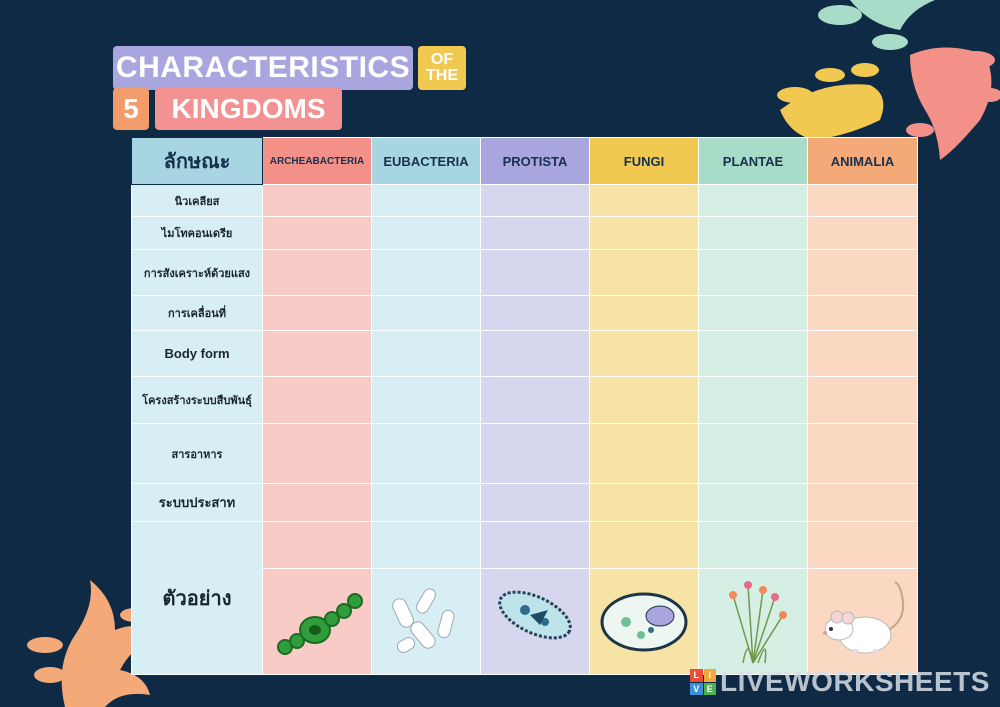 Image resolution: width=1000 pixels, height=707 pixels. I want to click on row-label-photosynthesis: การสังเคราะห์ด้วยแสง, so click(197, 272).